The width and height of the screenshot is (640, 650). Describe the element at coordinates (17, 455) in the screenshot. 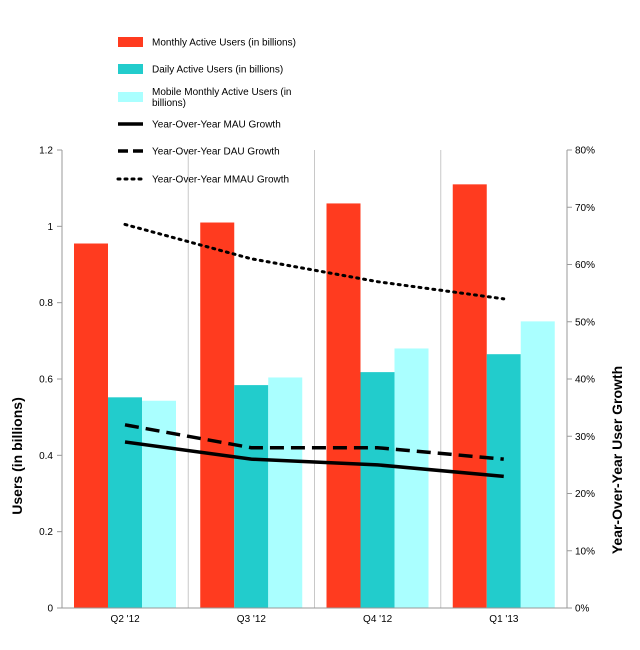

I see `y-axis-title: Users (in billions)` at that location.